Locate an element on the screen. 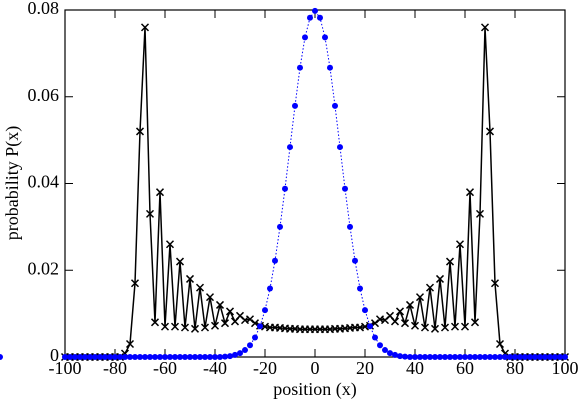 This screenshot has width=581, height=402. x-tick-label: -100 is located at coordinates (65, 368).